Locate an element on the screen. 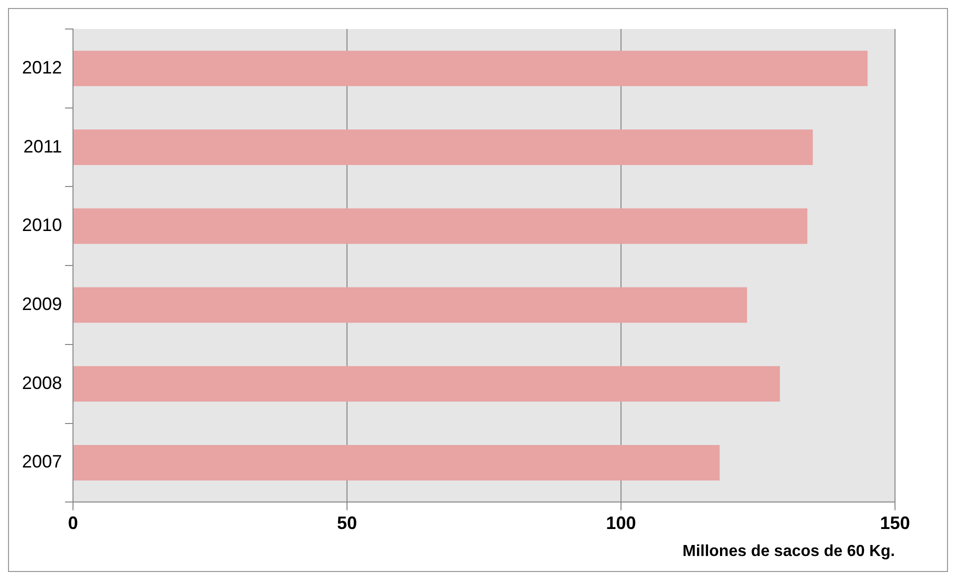 The image size is (956, 582). y-tick-label: 2007 is located at coordinates (42, 462).